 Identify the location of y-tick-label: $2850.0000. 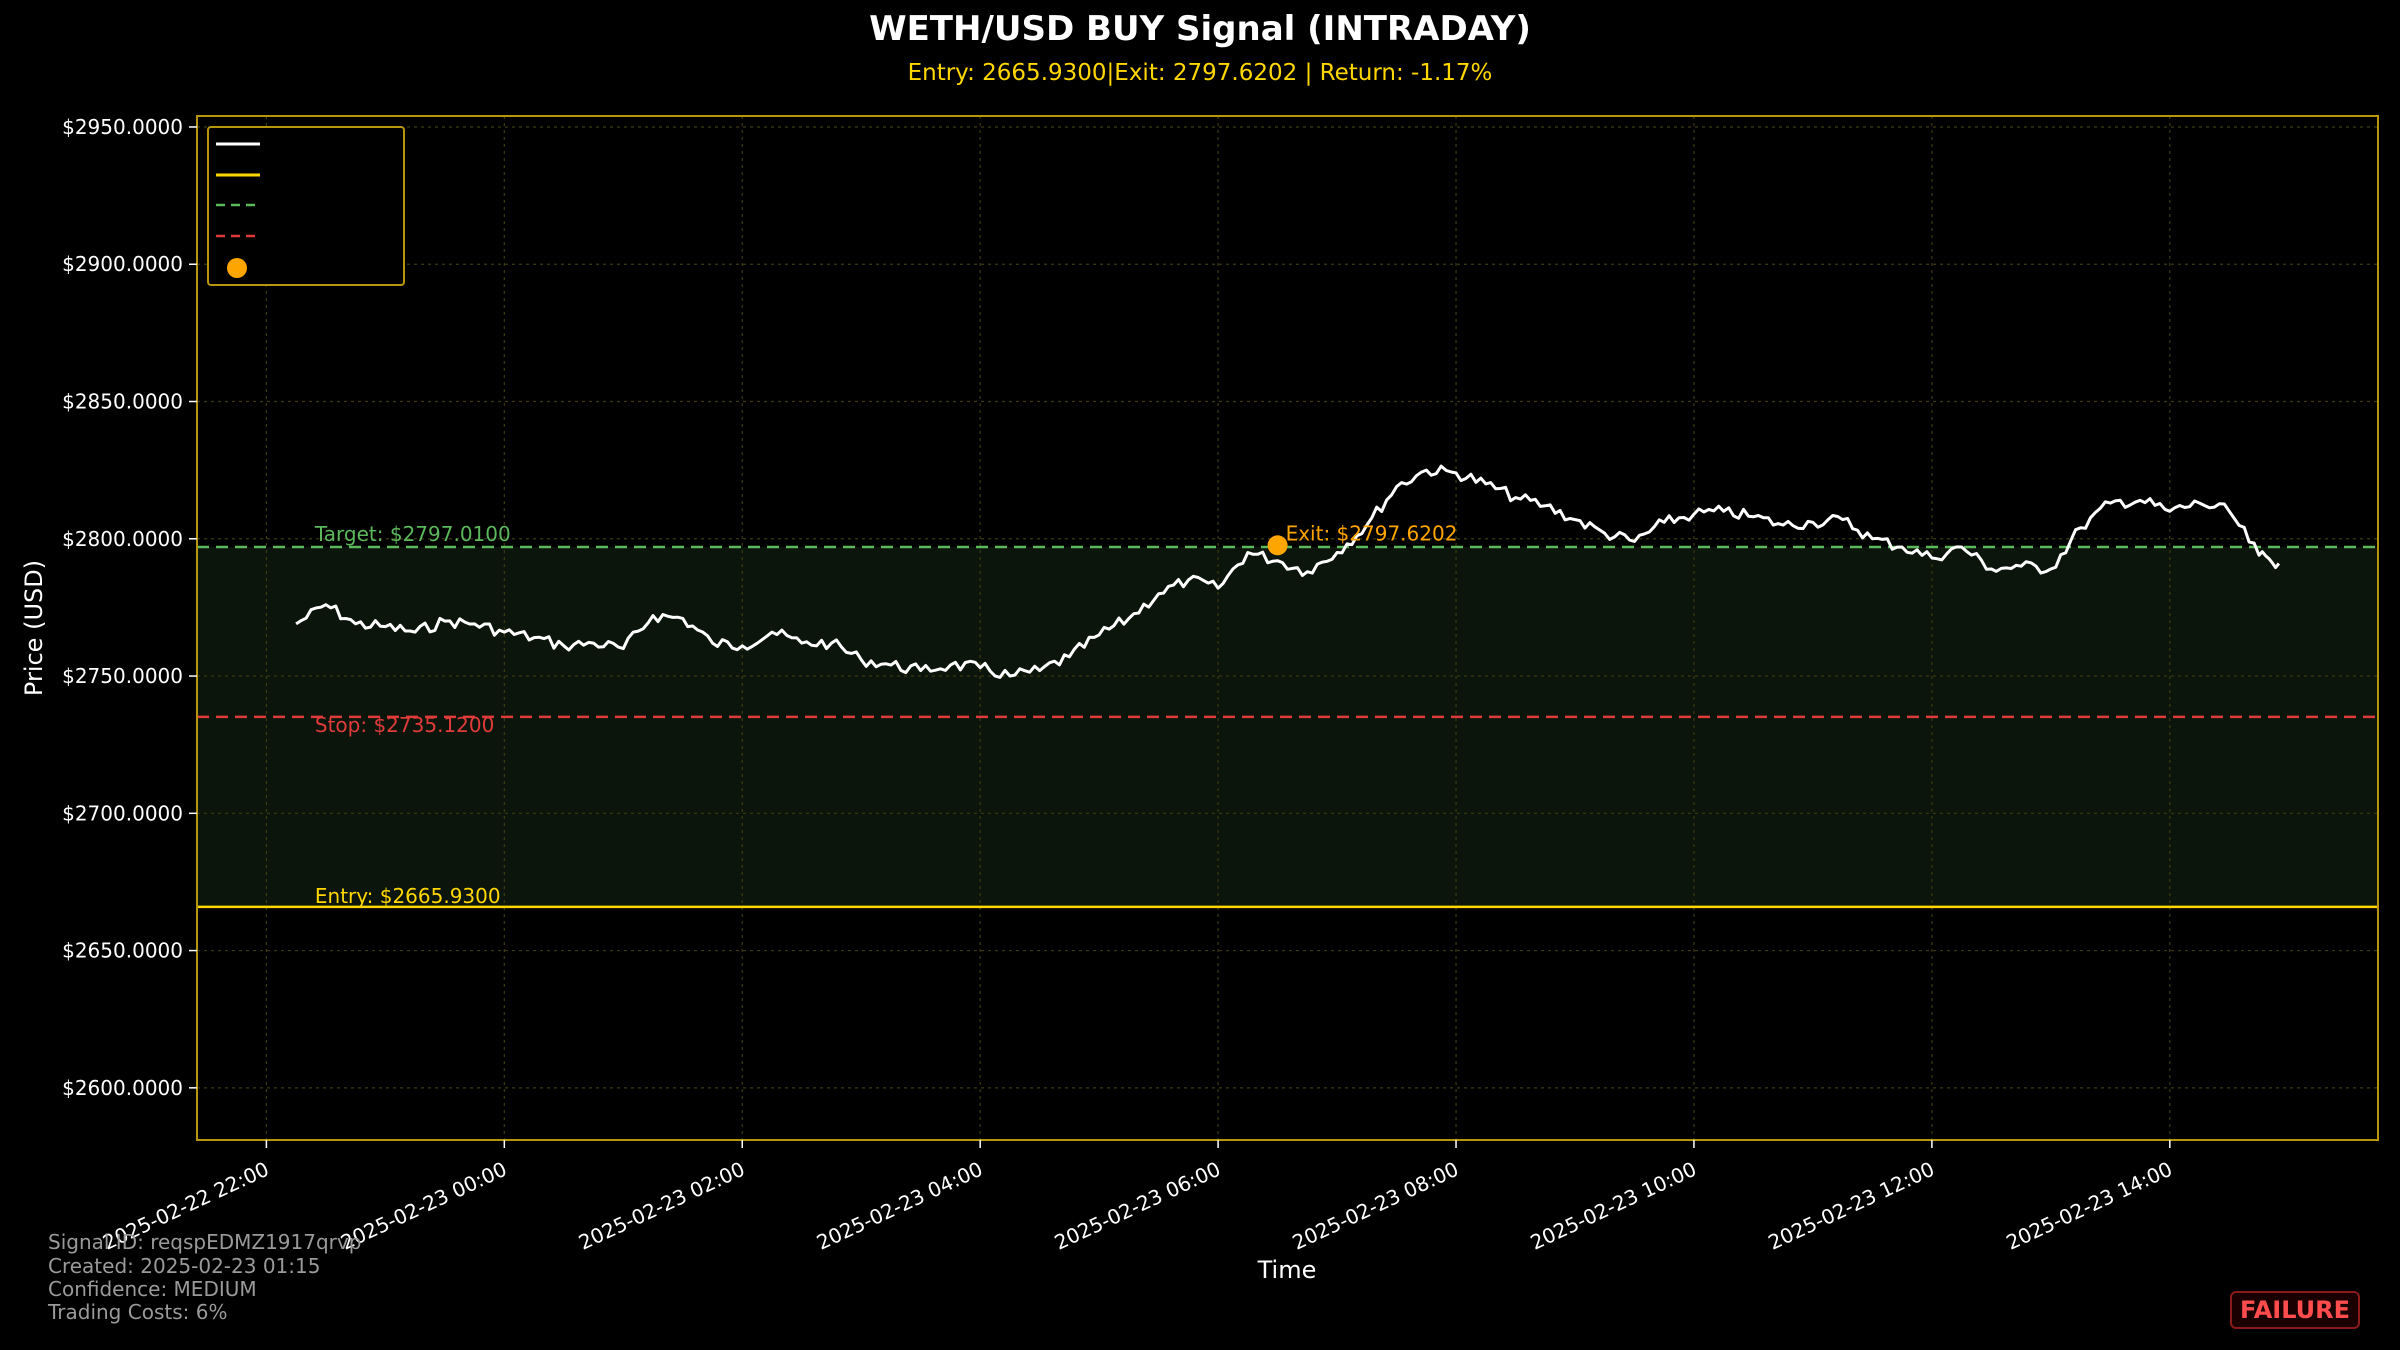
(122, 402).